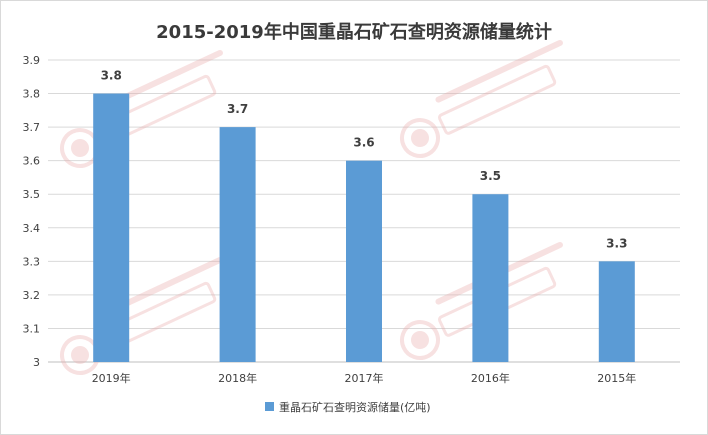 The height and width of the screenshot is (435, 708). Describe the element at coordinates (111, 378) in the screenshot. I see `x-tick-label: 2019年` at that location.